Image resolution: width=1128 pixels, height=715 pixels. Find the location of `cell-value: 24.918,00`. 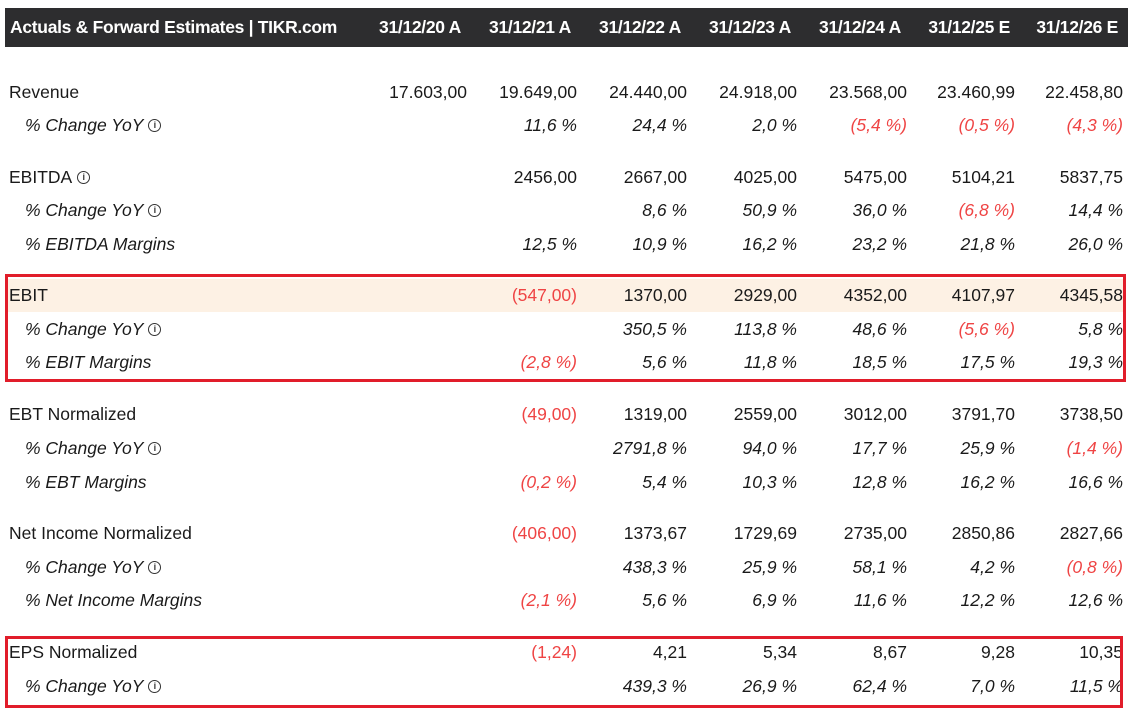

cell-value: 24.918,00 is located at coordinates (758, 92).